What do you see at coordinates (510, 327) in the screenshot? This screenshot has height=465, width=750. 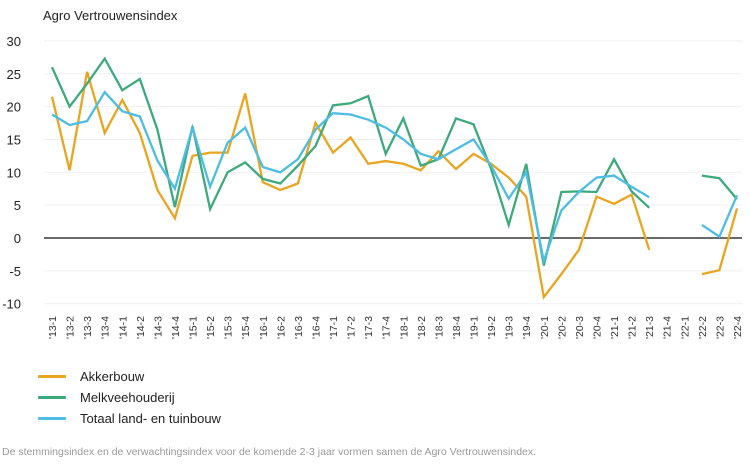 I see `x-tick-label: '19-3` at bounding box center [510, 327].